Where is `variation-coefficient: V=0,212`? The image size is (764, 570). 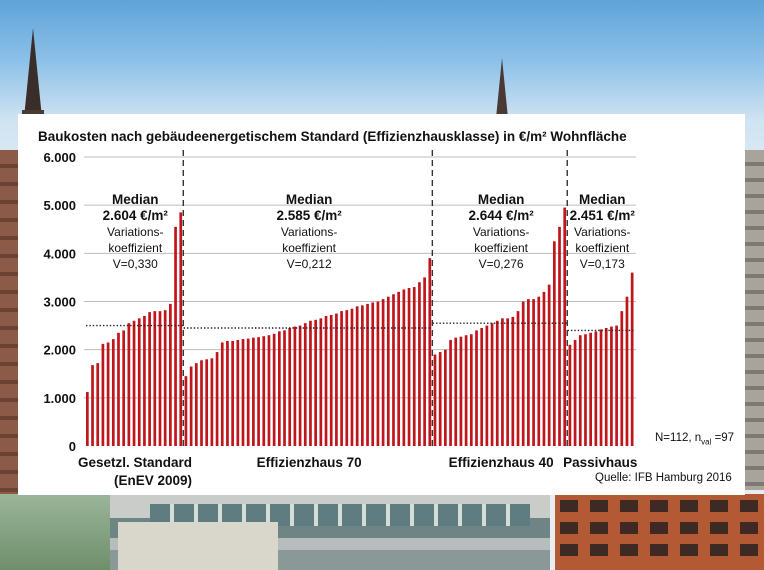
variation-coefficient: V=0,212 is located at coordinates (309, 264).